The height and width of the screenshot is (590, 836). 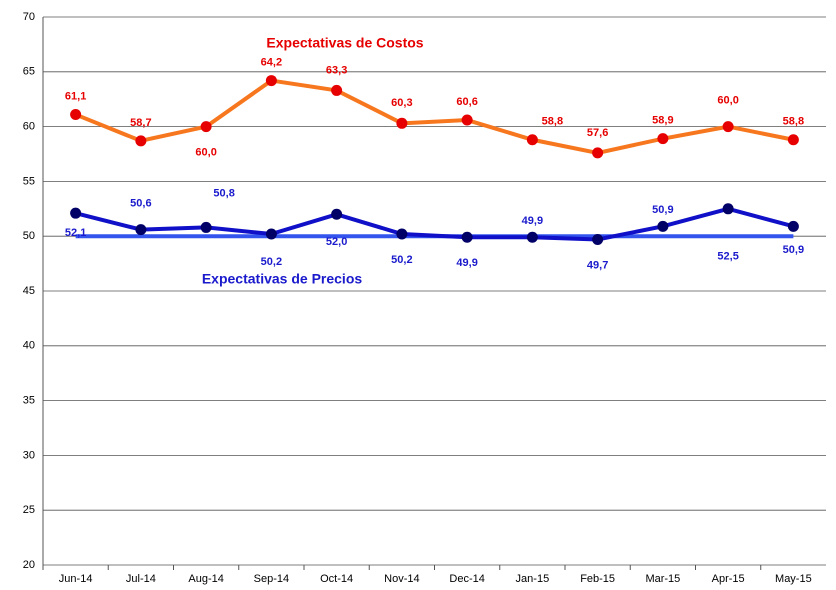 What do you see at coordinates (662, 121) in the screenshot?
I see `value-label: 58,9` at bounding box center [662, 121].